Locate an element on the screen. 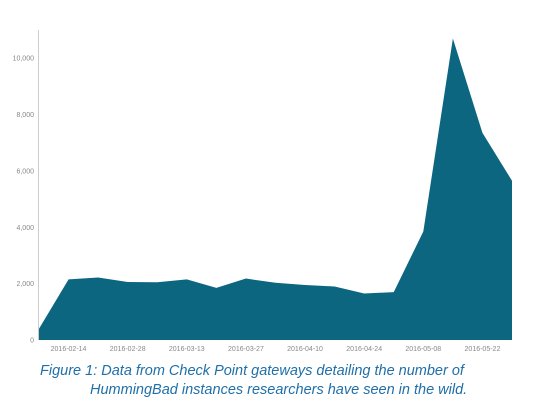  y-tick-label: 0 is located at coordinates (32, 341).